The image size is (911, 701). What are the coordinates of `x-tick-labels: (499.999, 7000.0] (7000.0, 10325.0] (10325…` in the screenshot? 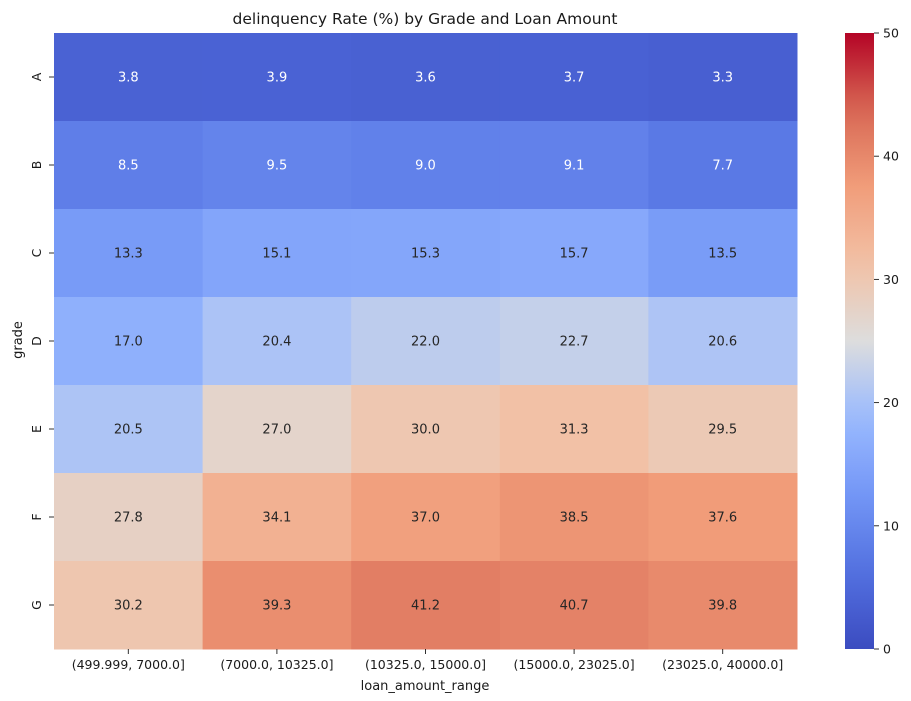 It's located at (428, 660).